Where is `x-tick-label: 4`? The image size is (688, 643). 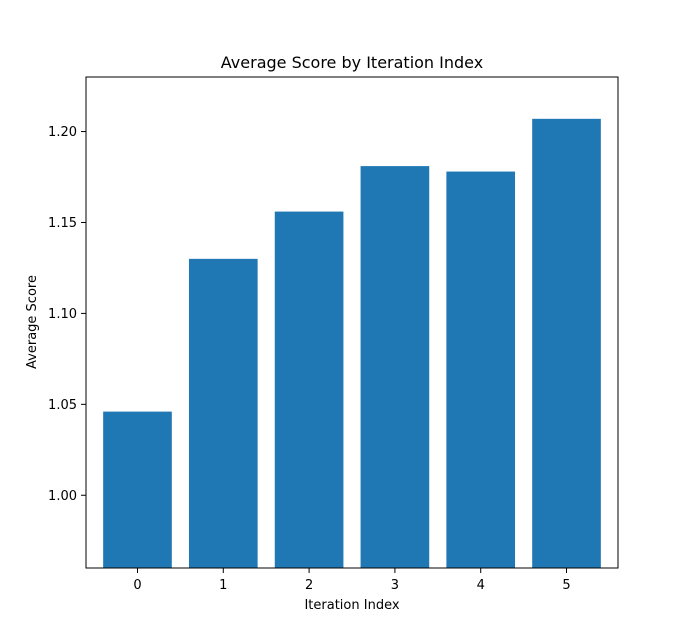
x-tick-label: 4 is located at coordinates (481, 585).